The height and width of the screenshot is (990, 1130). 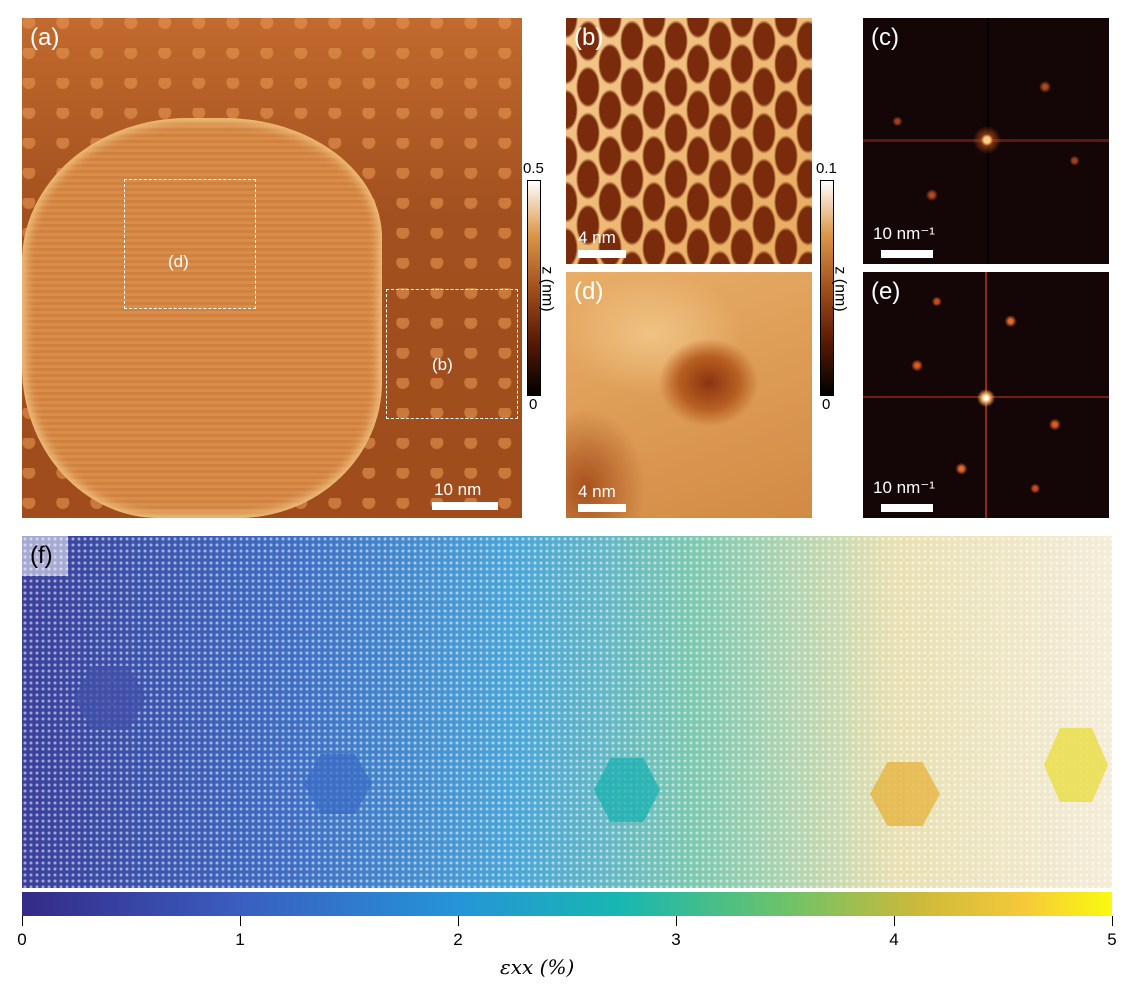 What do you see at coordinates (840, 289) in the screenshot?
I see `colorbar-bd-title: z (nm)` at bounding box center [840, 289].